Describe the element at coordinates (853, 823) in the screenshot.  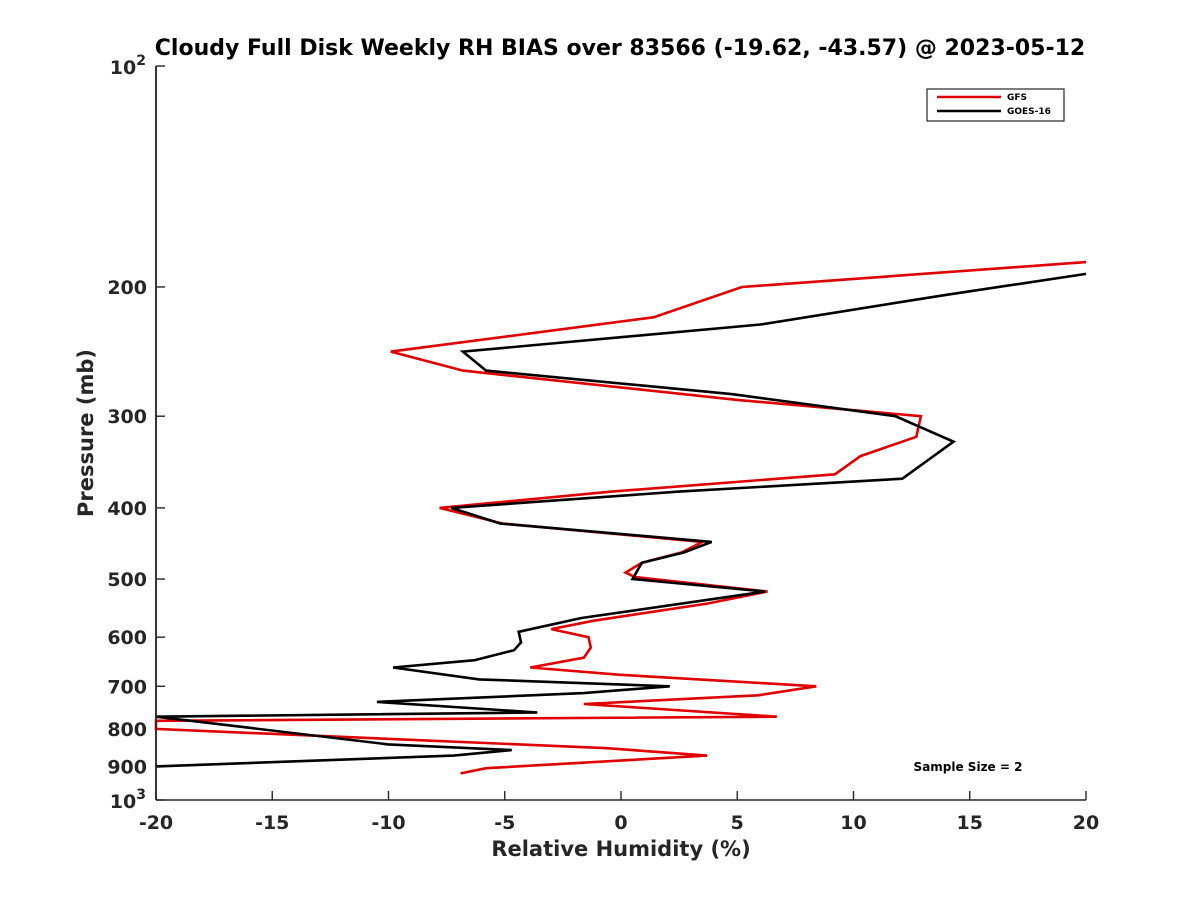
I see `x-tick-label: 10` at that location.